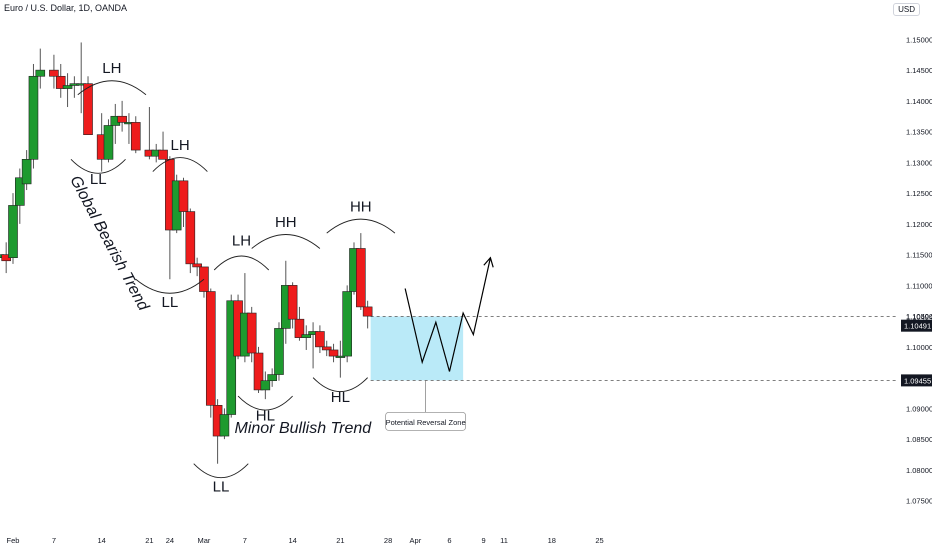 This screenshot has width=932, height=555. What do you see at coordinates (447, 314) in the screenshot?
I see `projection-path` at bounding box center [447, 314].